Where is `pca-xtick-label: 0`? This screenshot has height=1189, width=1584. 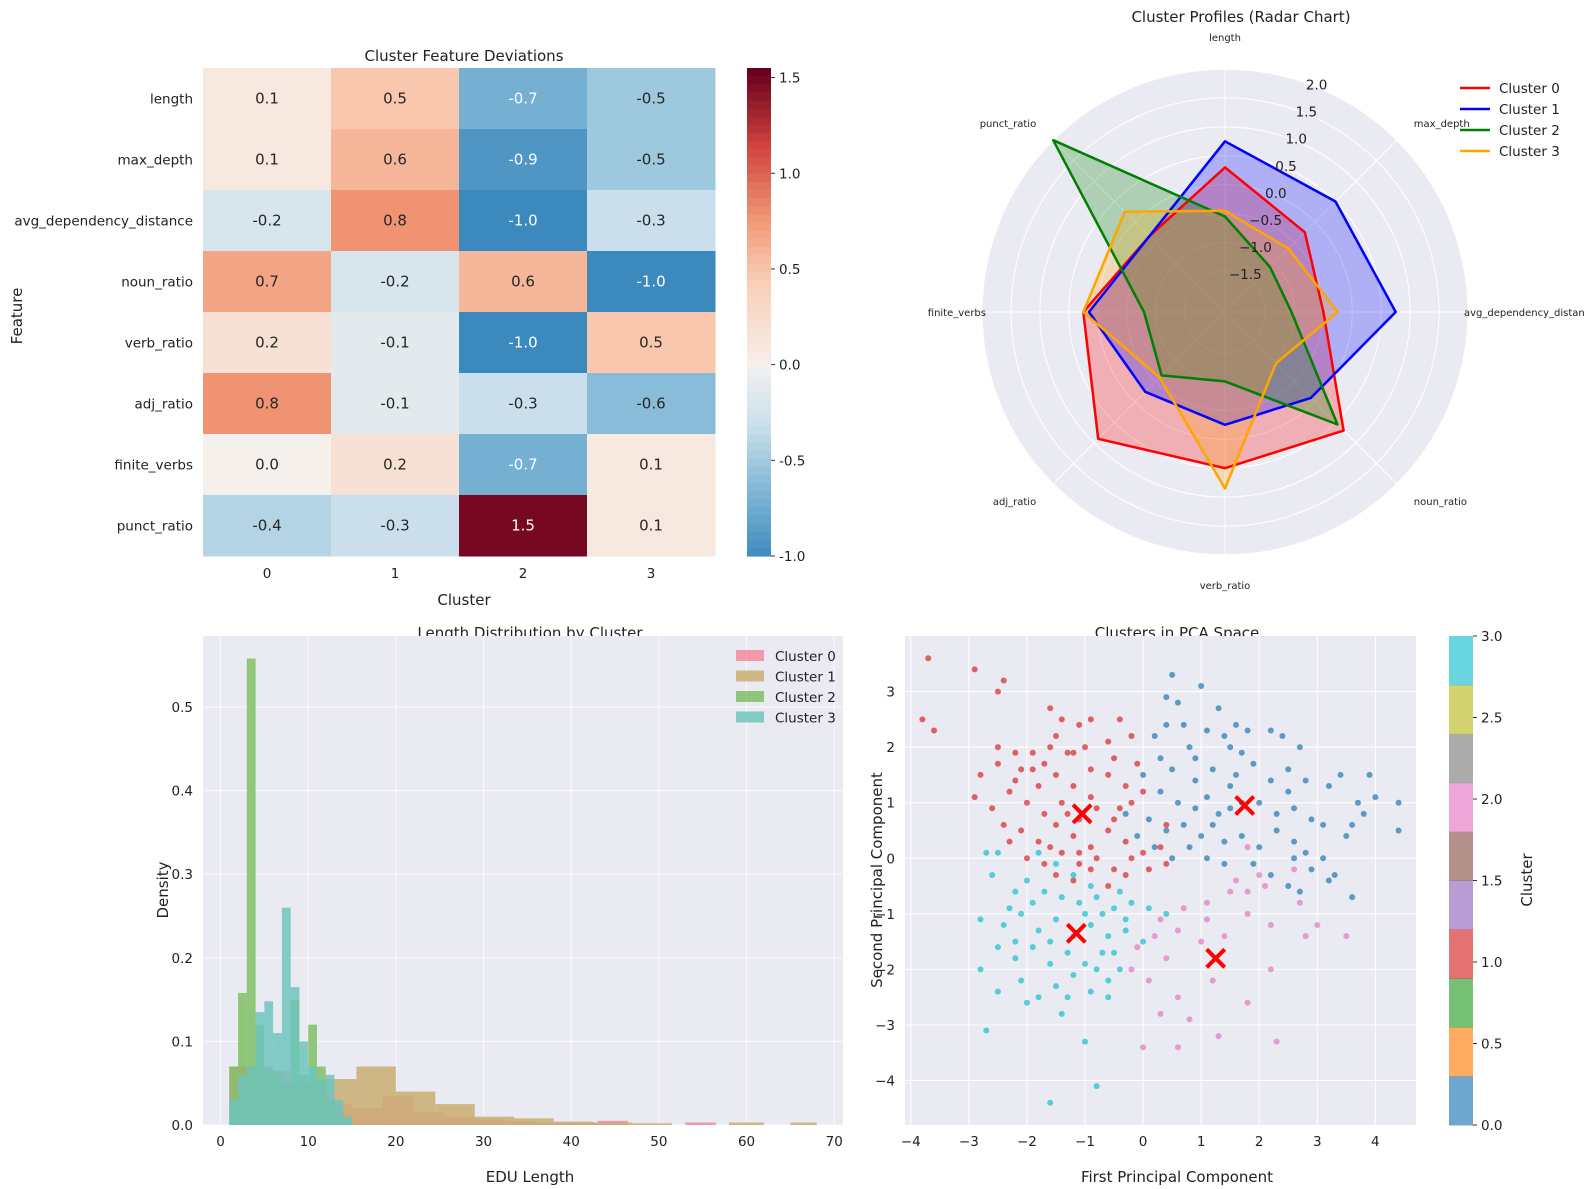
pca-xtick-label: 0 is located at coordinates (1143, 1142).